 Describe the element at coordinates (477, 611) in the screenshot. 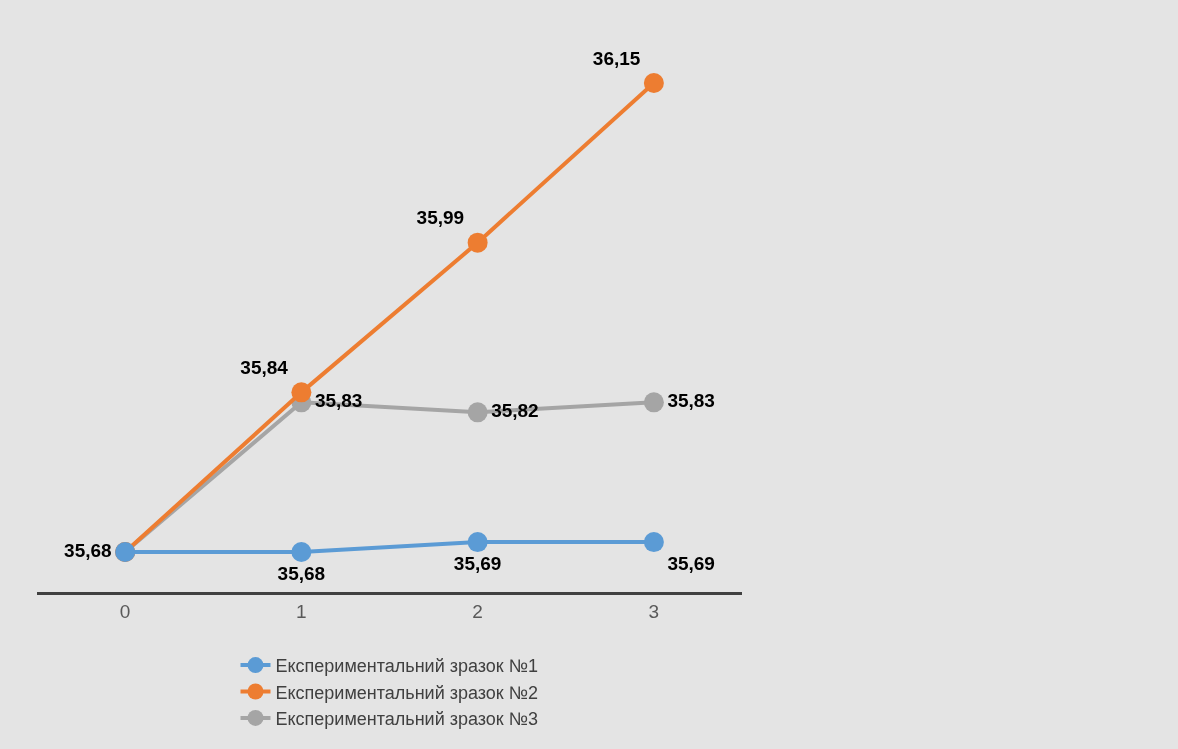

I see `x-tick-label: 2` at that location.